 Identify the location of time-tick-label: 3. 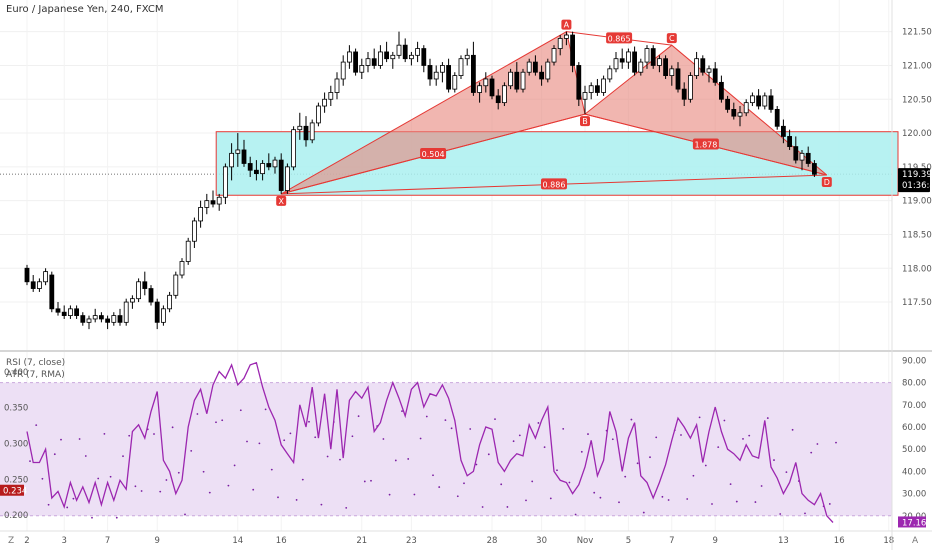
(63, 541).